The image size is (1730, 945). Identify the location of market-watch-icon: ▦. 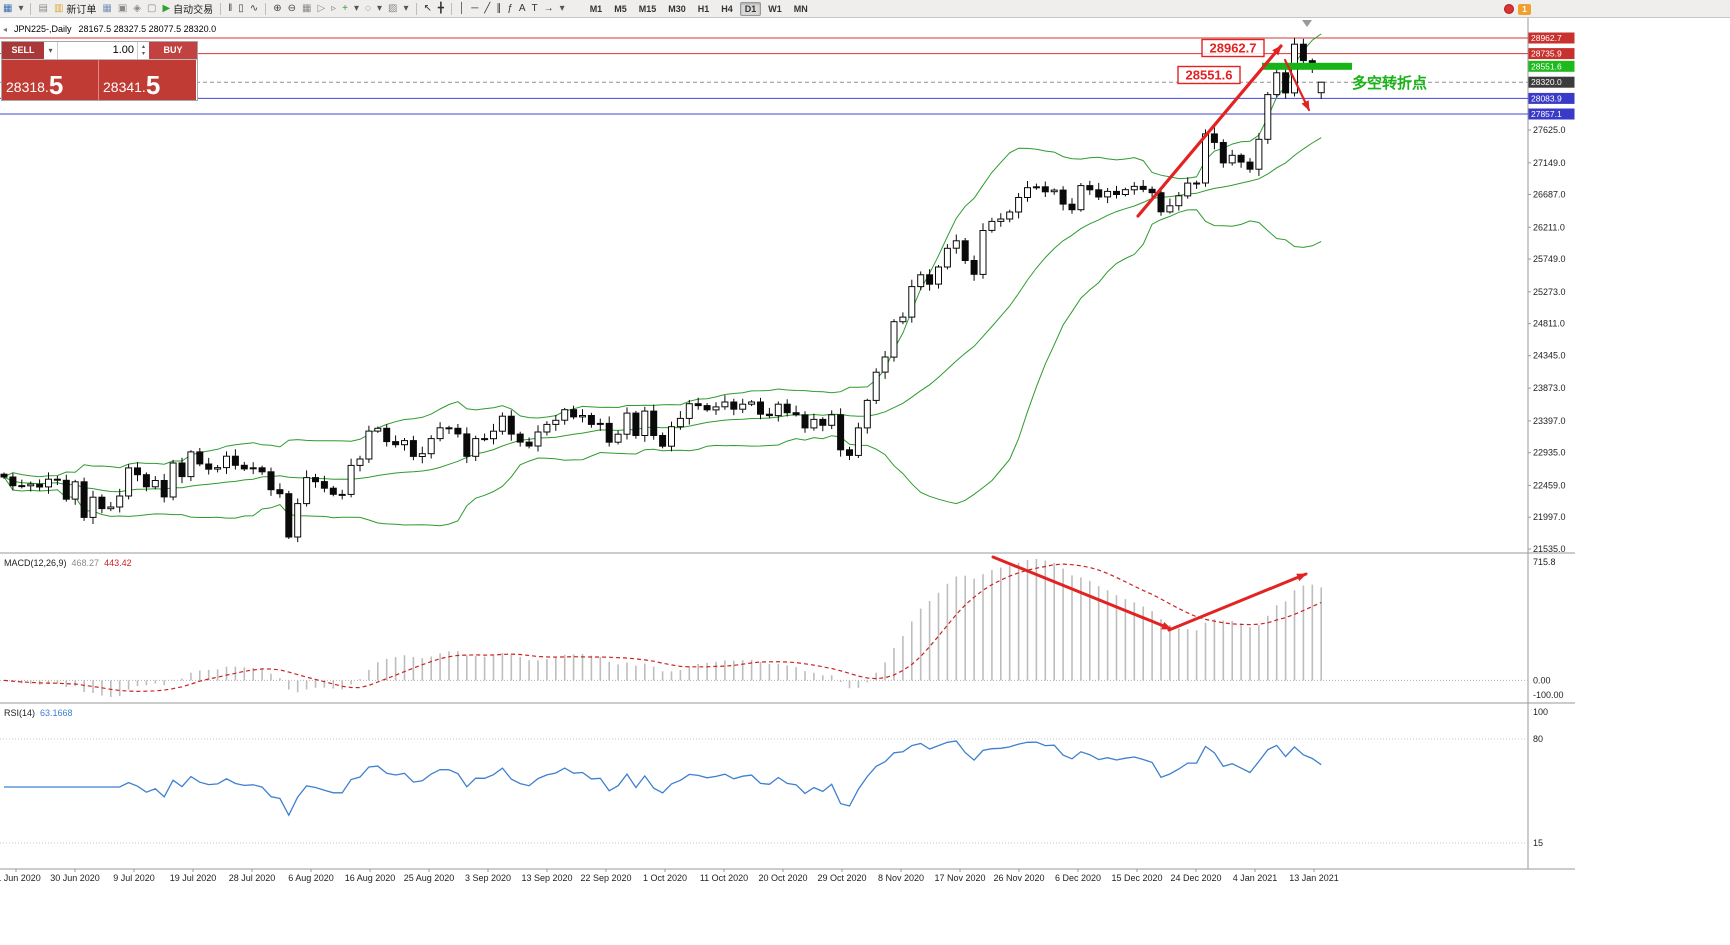
(106, 8).